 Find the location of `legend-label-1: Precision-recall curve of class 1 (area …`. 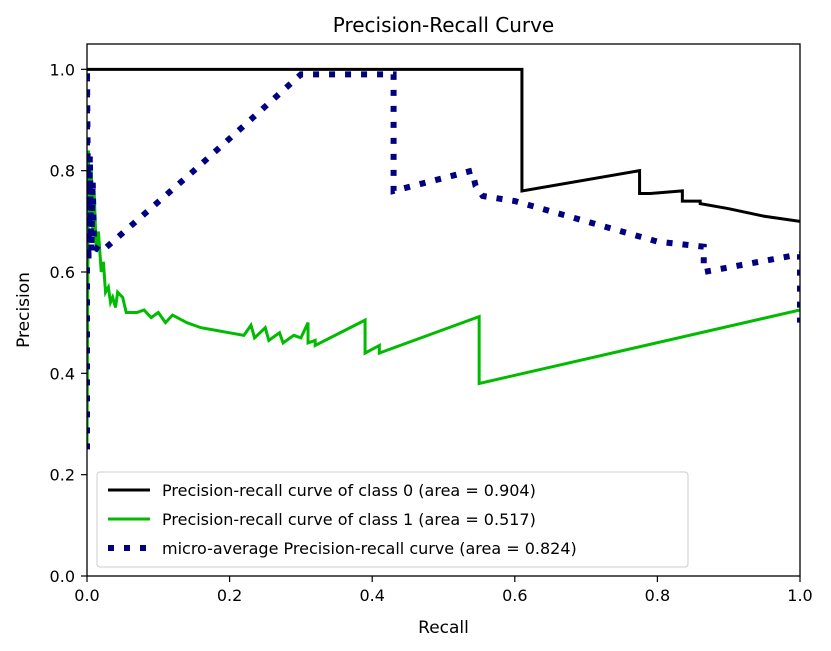

legend-label-1: Precision-recall curve of class 1 (area … is located at coordinates (349, 519).